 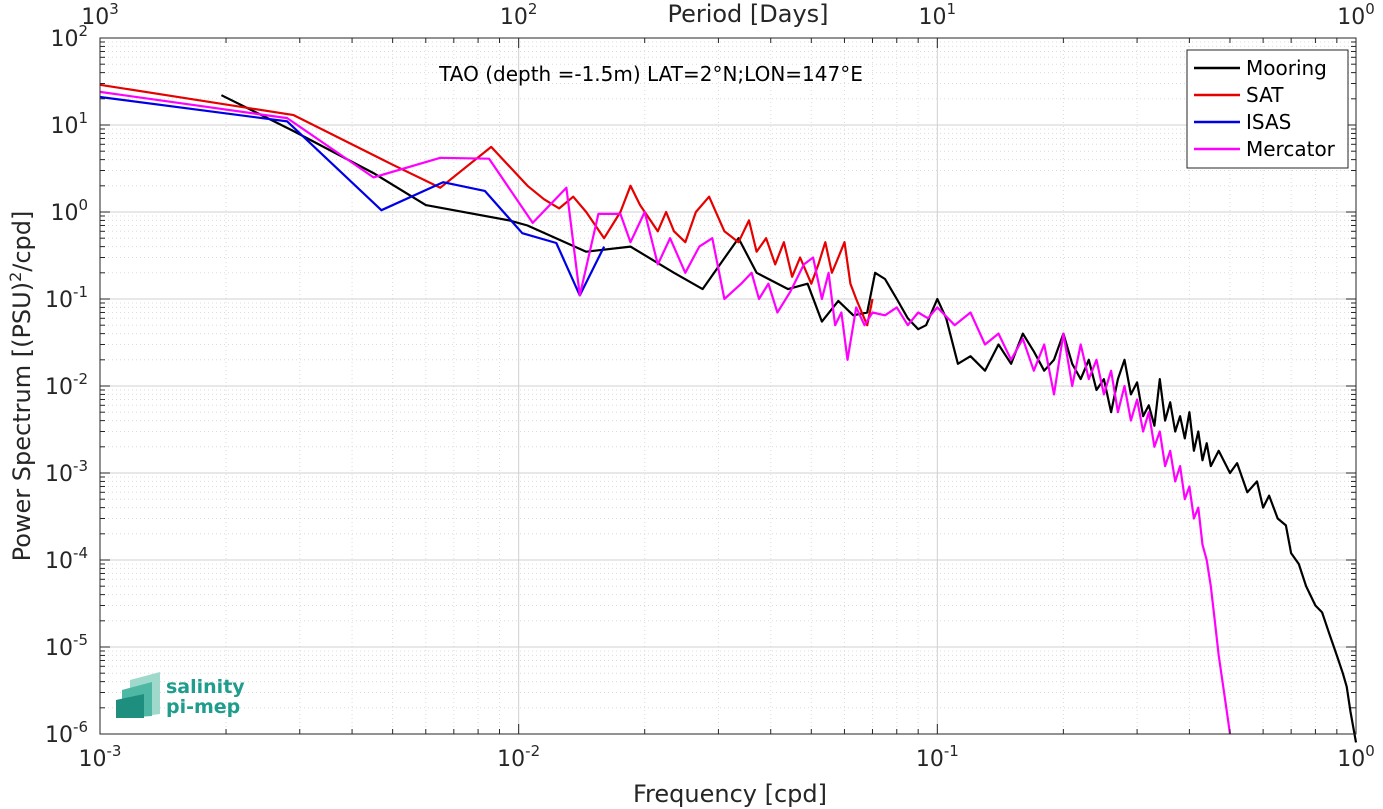 What do you see at coordinates (100, 15) in the screenshot?
I see `top-tick-label: 10³` at bounding box center [100, 15].